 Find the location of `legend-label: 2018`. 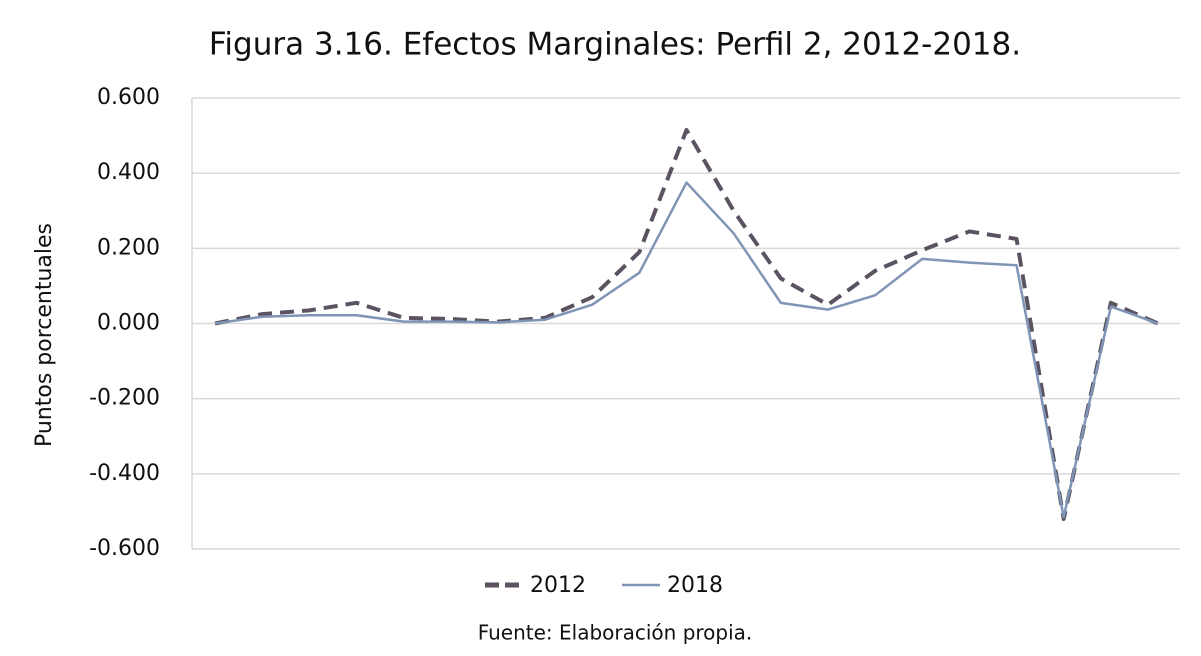

legend-label: 2018 is located at coordinates (695, 585).